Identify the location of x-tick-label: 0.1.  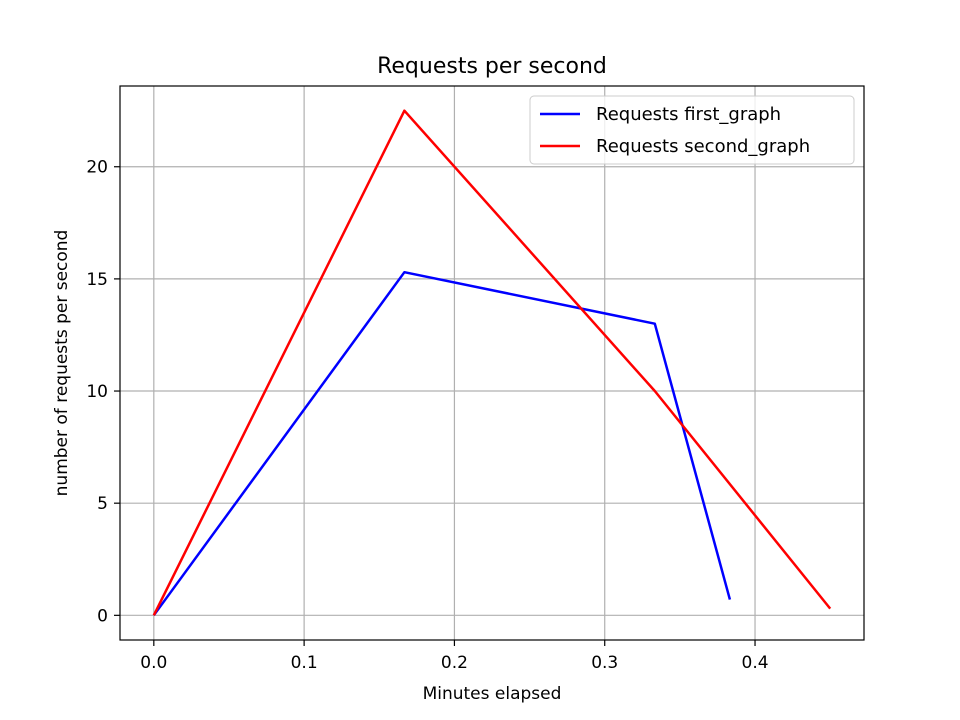
(304, 663).